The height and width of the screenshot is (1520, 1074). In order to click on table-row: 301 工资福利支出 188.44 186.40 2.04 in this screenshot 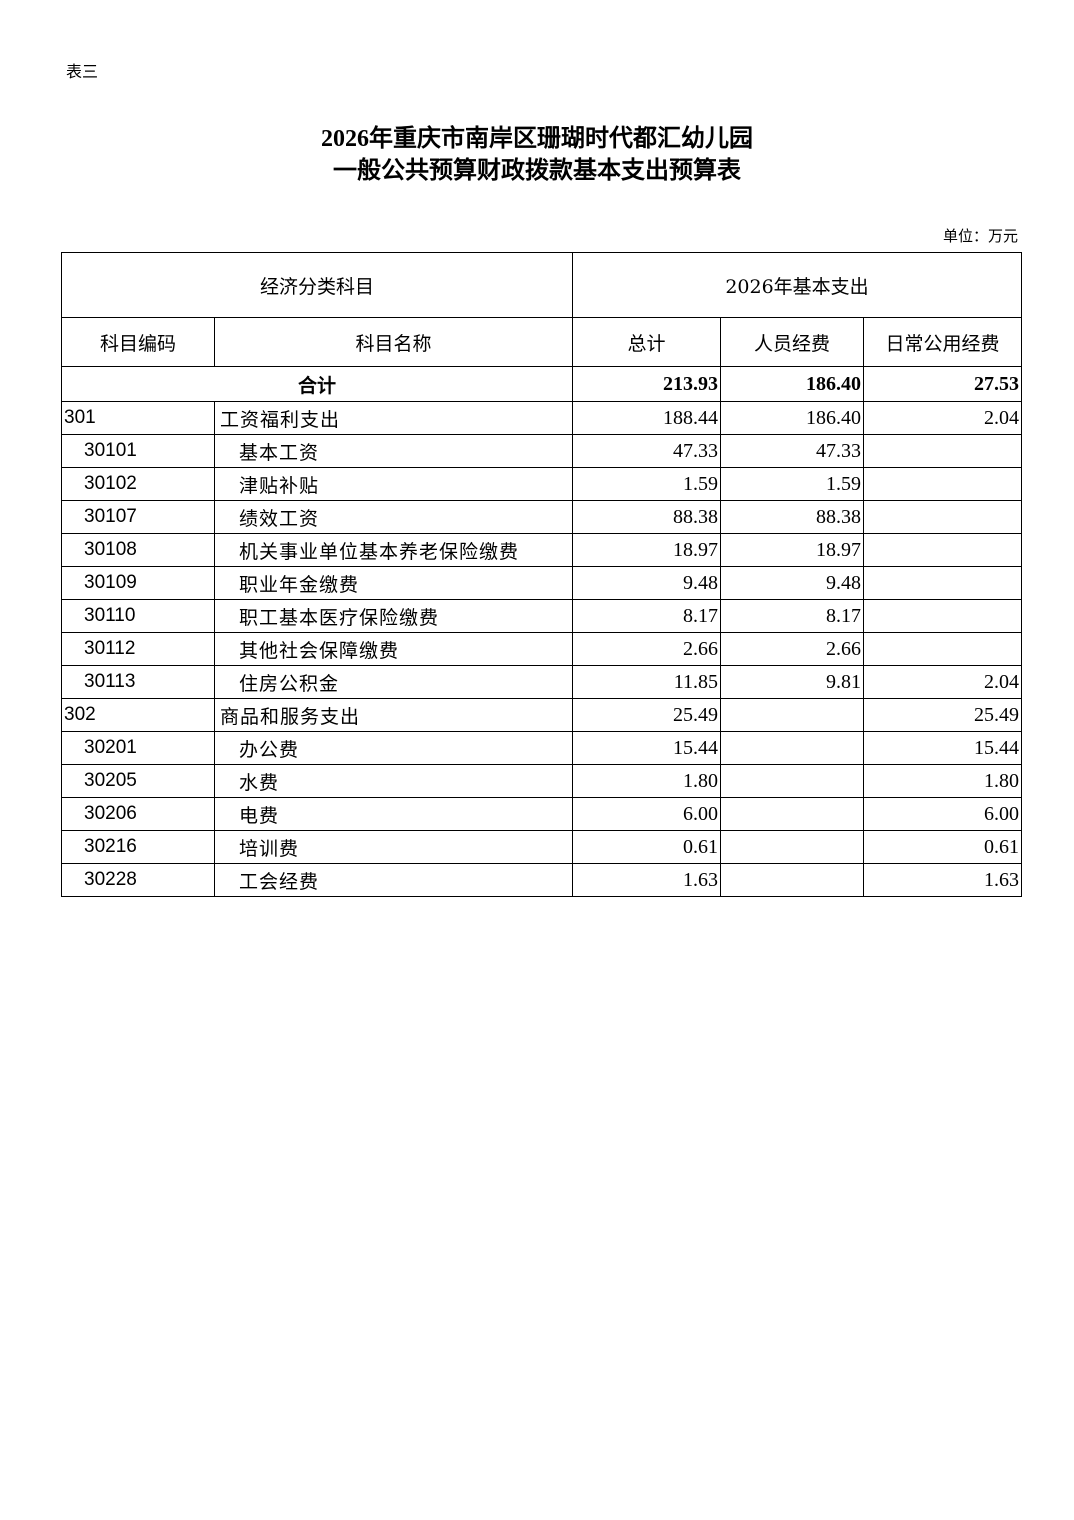, I will do `click(542, 418)`.